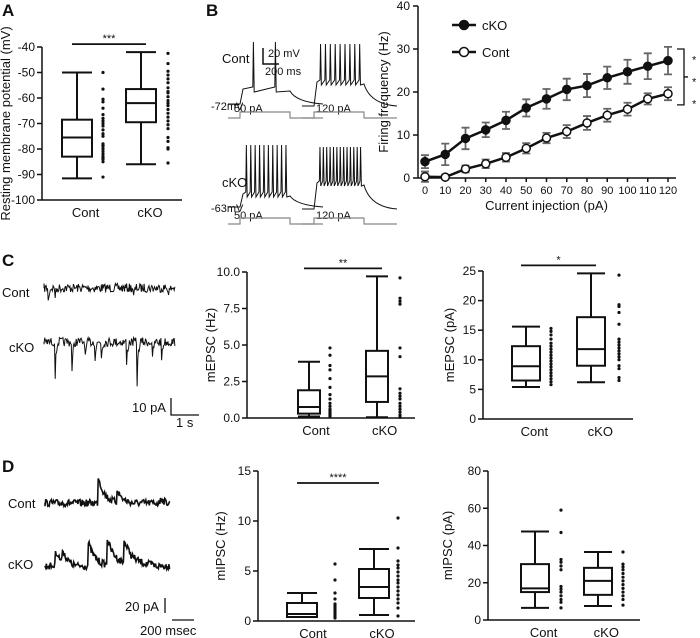  I want to click on y-tick-label: 60, so click(475, 508).